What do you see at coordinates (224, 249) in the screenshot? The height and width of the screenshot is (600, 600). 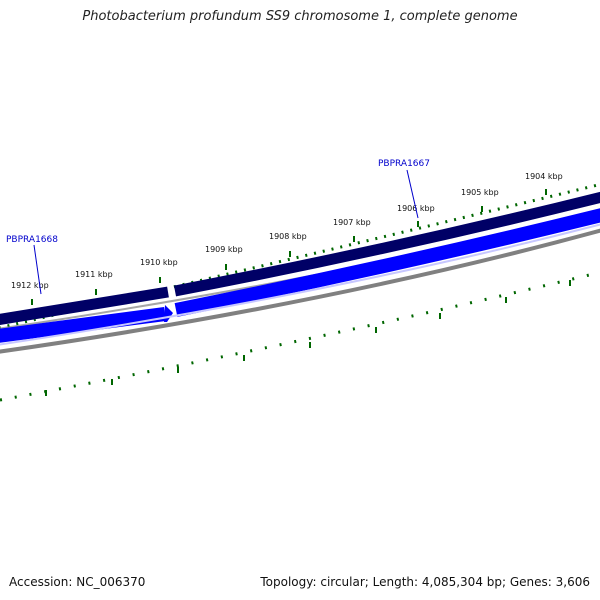 I see `scale-label: 1909 kbp` at bounding box center [224, 249].